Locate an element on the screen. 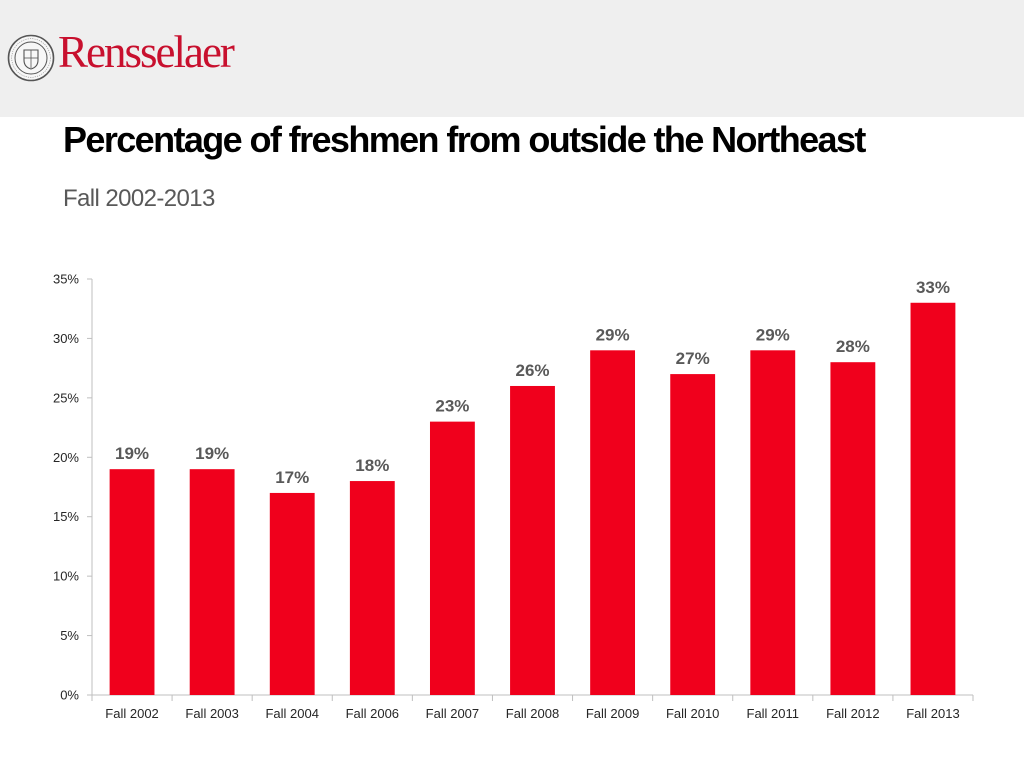  x-tick-label: Fall 2012 is located at coordinates (852, 713).